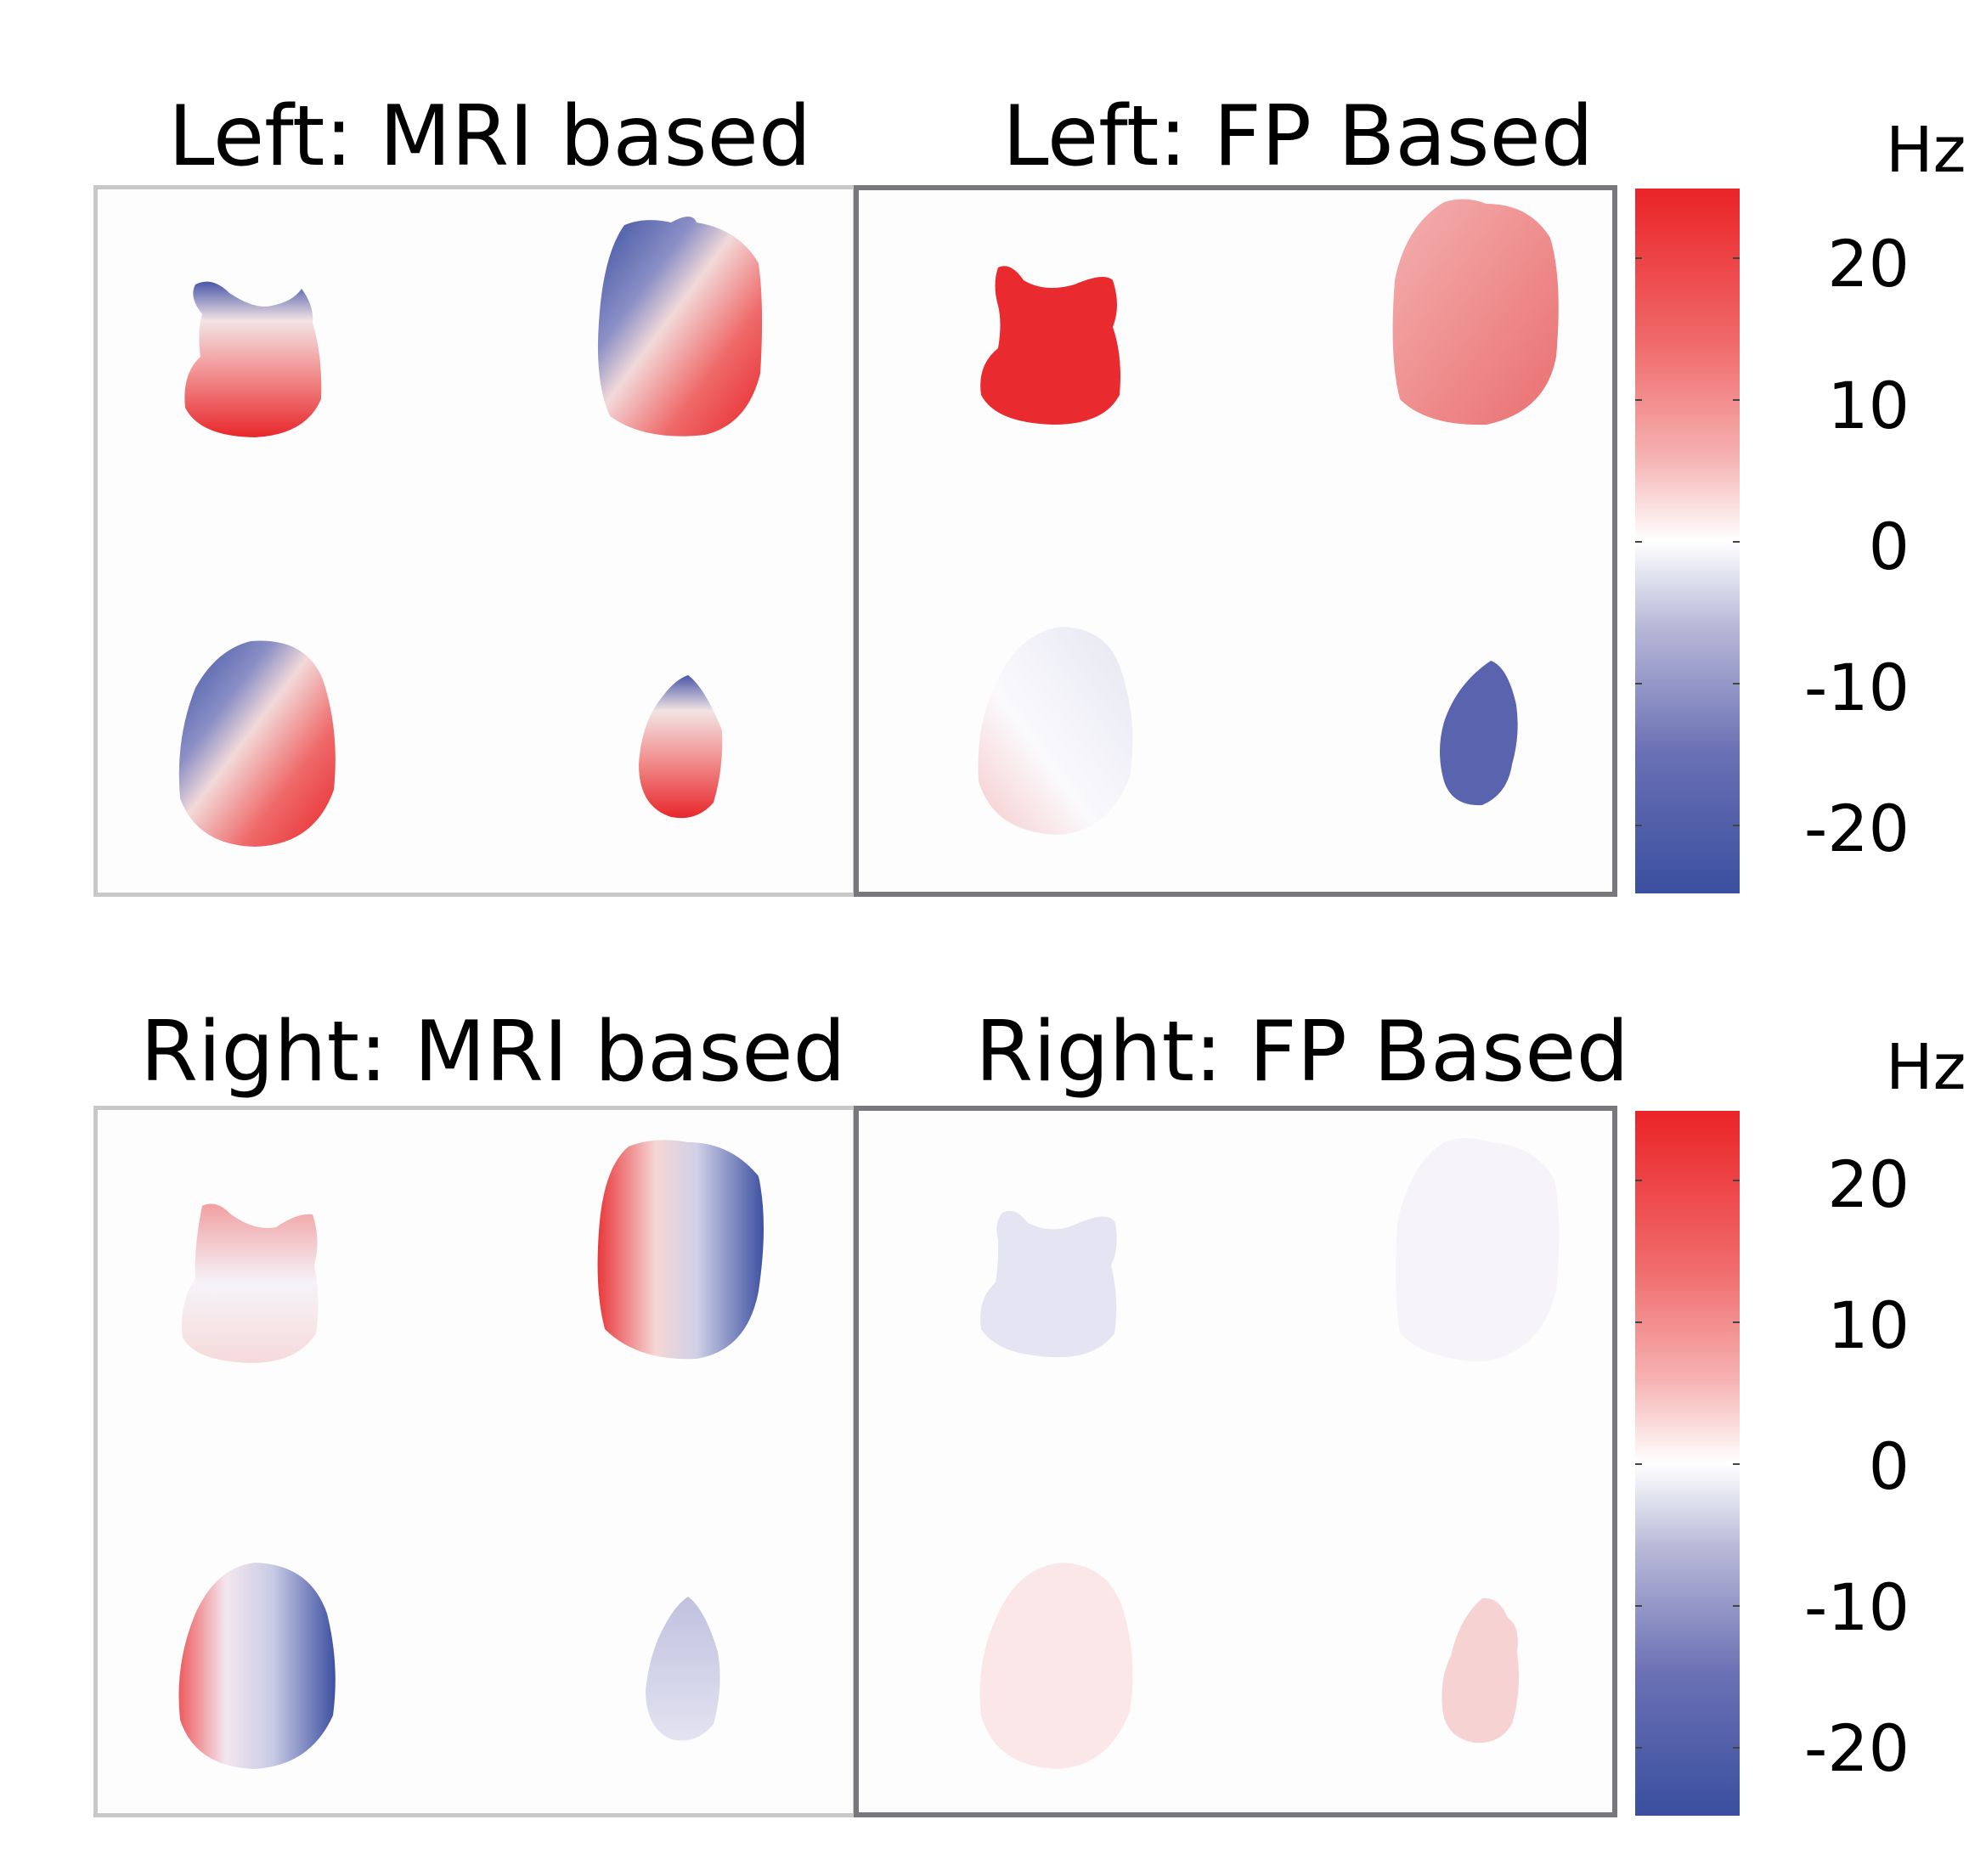 This screenshot has height=1876, width=1986. I want to click on top-colorbar, so click(1687, 541).